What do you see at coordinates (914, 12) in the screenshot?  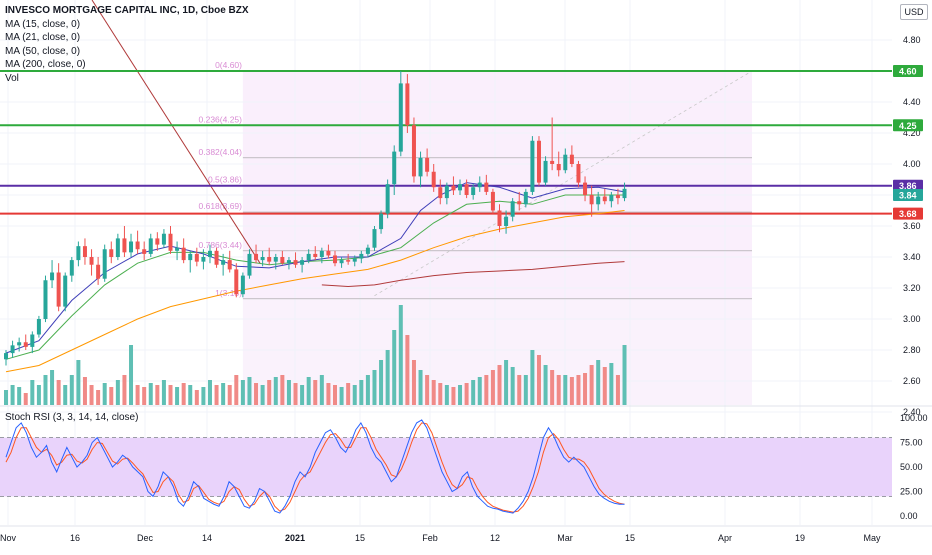 I see `currency-button: USD` at bounding box center [914, 12].